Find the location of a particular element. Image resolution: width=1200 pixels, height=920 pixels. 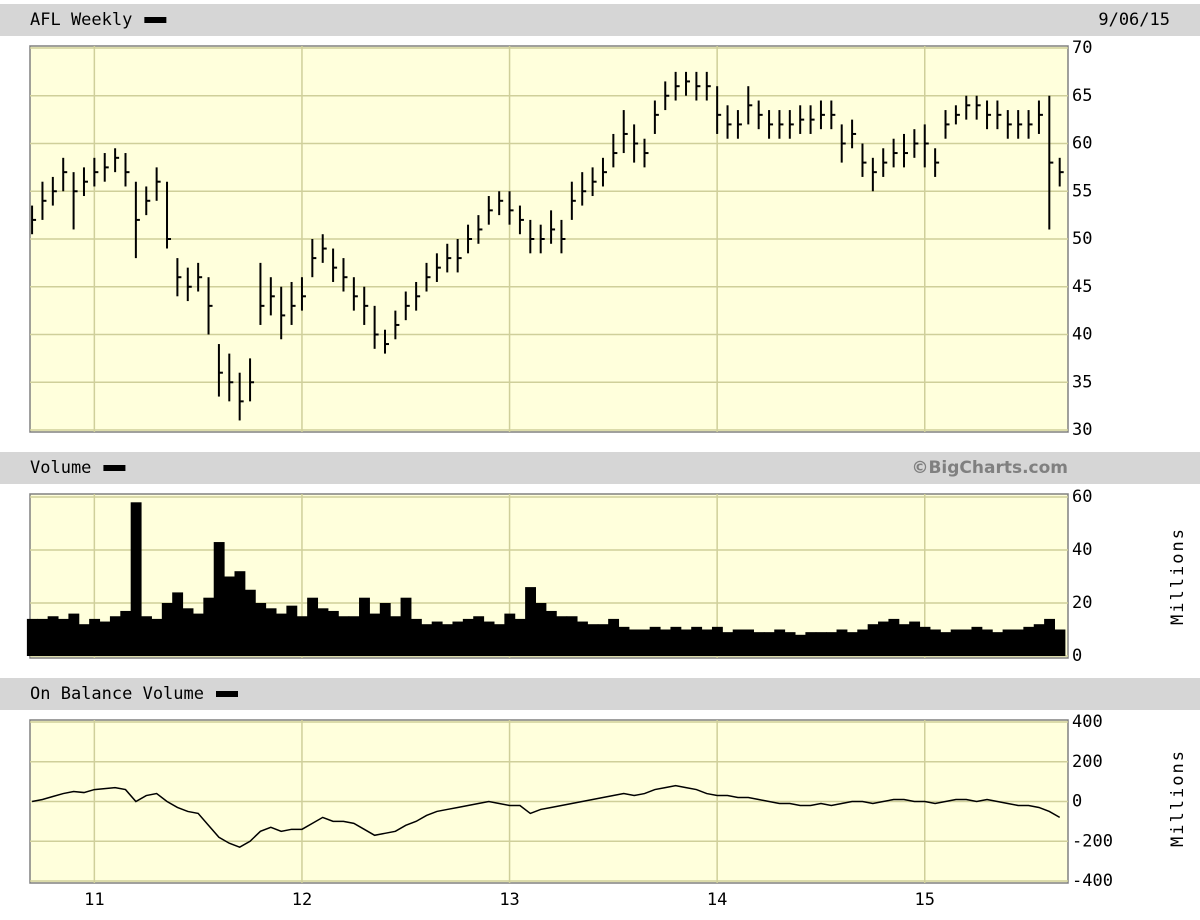

x-tick-label: 15 is located at coordinates (925, 900).